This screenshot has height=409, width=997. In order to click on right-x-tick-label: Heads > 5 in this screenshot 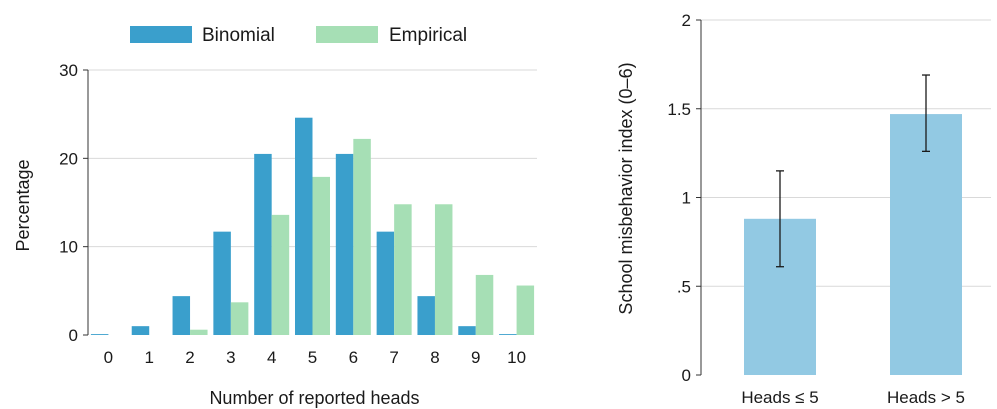, I will do `click(926, 397)`.